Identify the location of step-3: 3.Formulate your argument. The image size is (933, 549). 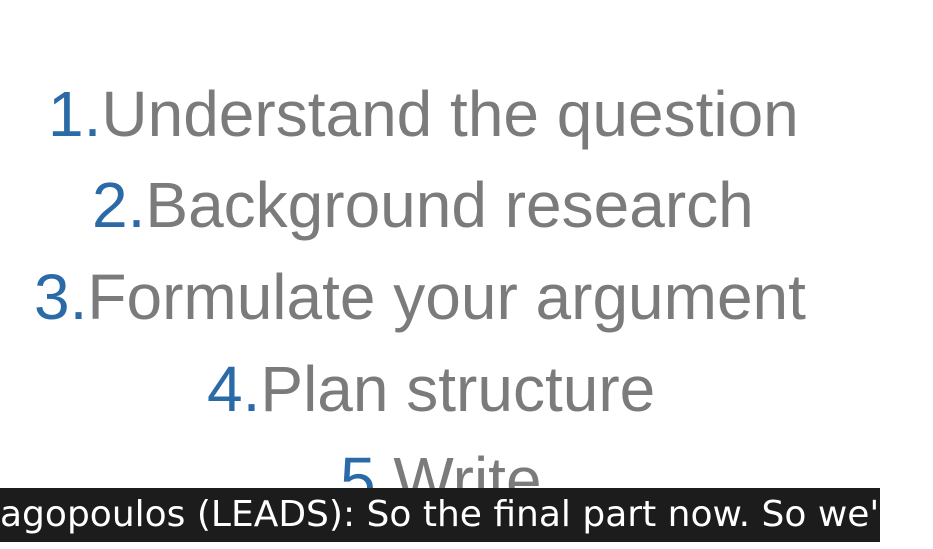
(466, 297).